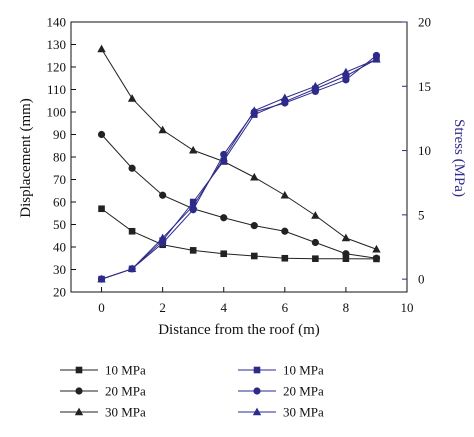 This screenshot has width=474, height=437. I want to click on y-tick-label: 60, so click(59, 202).